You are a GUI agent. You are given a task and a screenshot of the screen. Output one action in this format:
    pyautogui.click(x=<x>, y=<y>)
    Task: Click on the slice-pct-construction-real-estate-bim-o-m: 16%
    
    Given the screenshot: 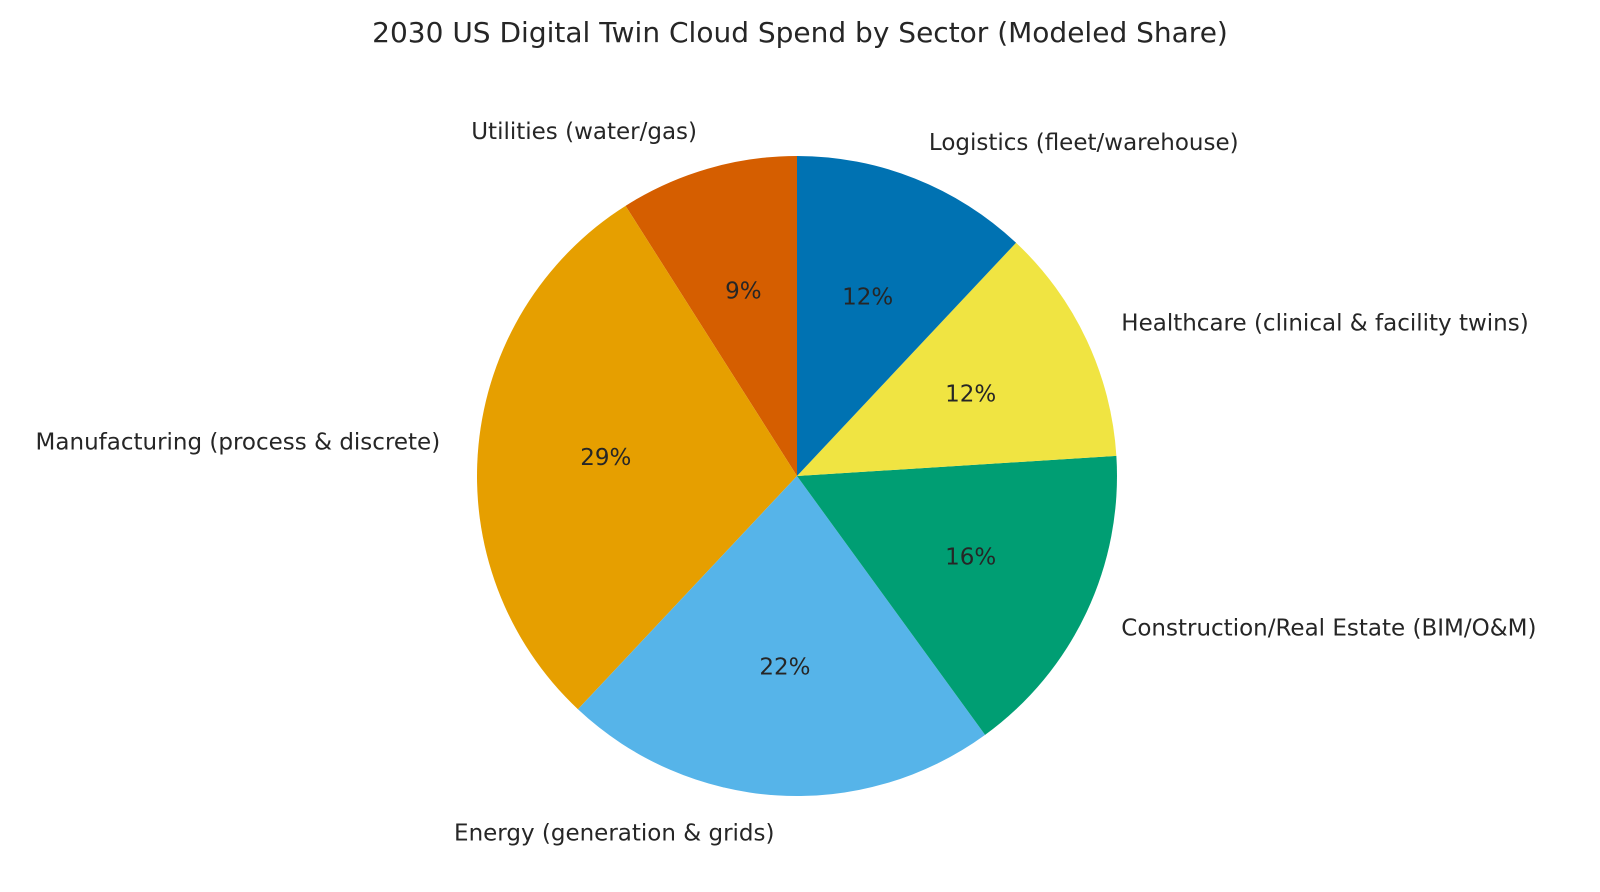 What is the action you would take?
    pyautogui.click(x=970, y=558)
    